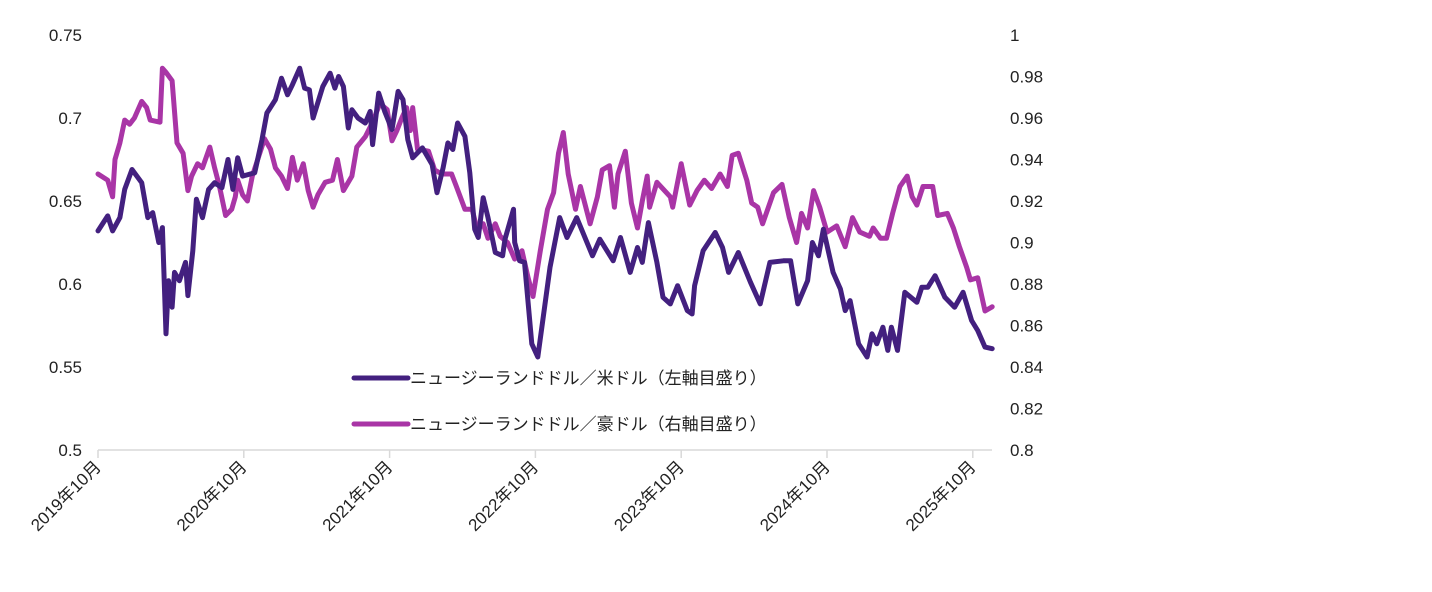  Describe the element at coordinates (65, 201) in the screenshot. I see `left-tick-label: 0.65` at that location.